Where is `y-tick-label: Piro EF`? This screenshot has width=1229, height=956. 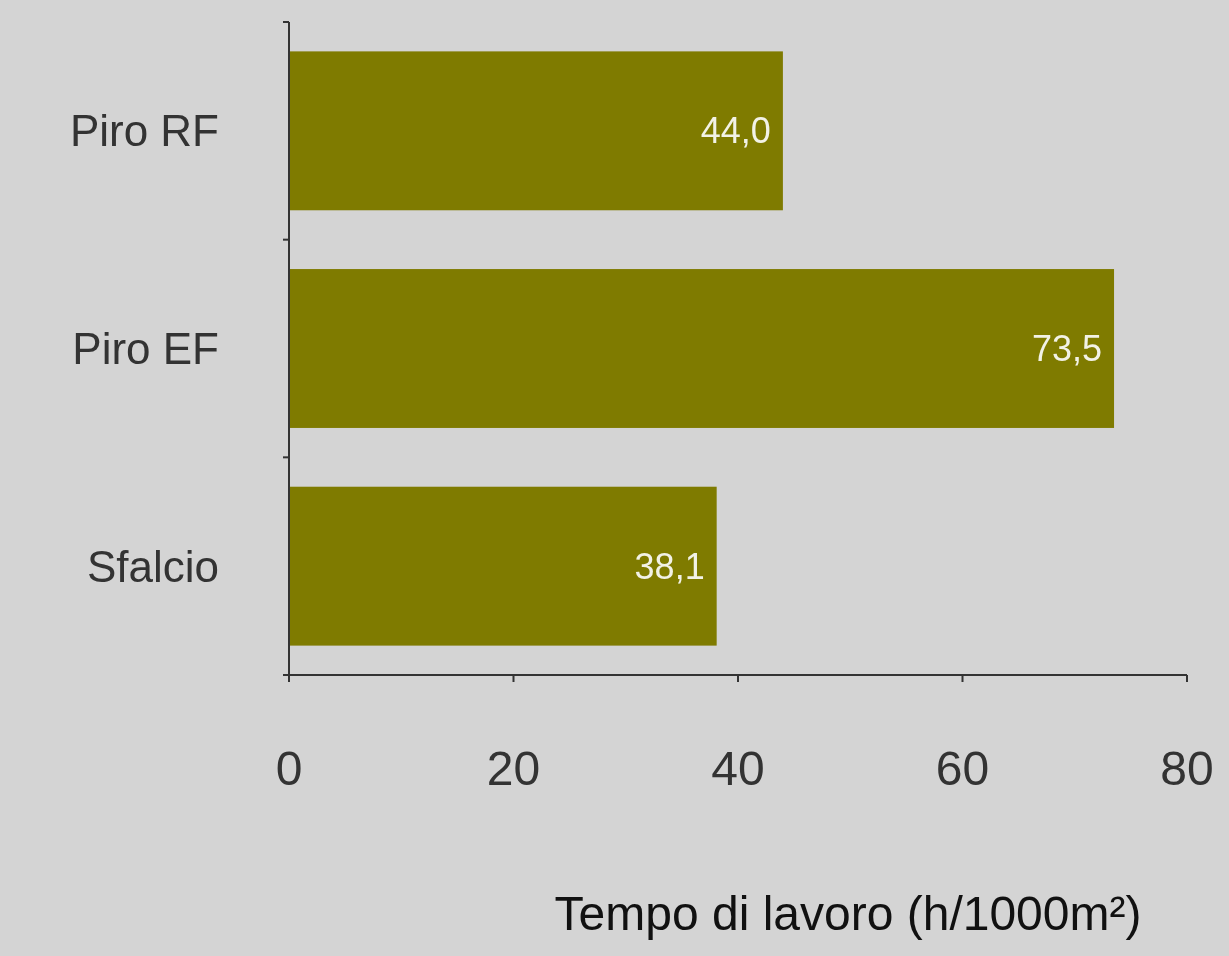
y-tick-label: Piro EF is located at coordinates (145, 348).